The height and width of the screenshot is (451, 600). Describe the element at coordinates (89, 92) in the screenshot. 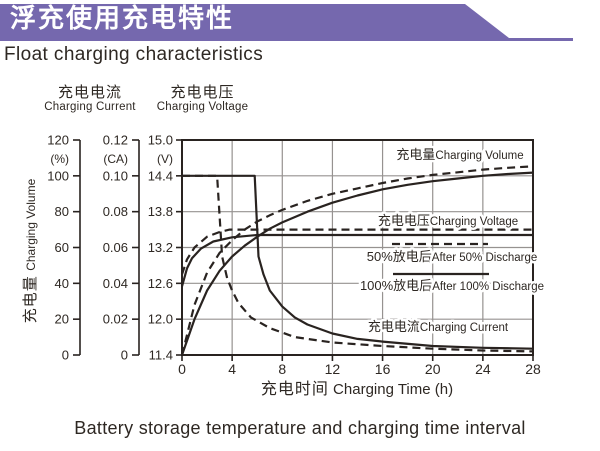

I see `axis-header-current-zh: 充电电流` at that location.